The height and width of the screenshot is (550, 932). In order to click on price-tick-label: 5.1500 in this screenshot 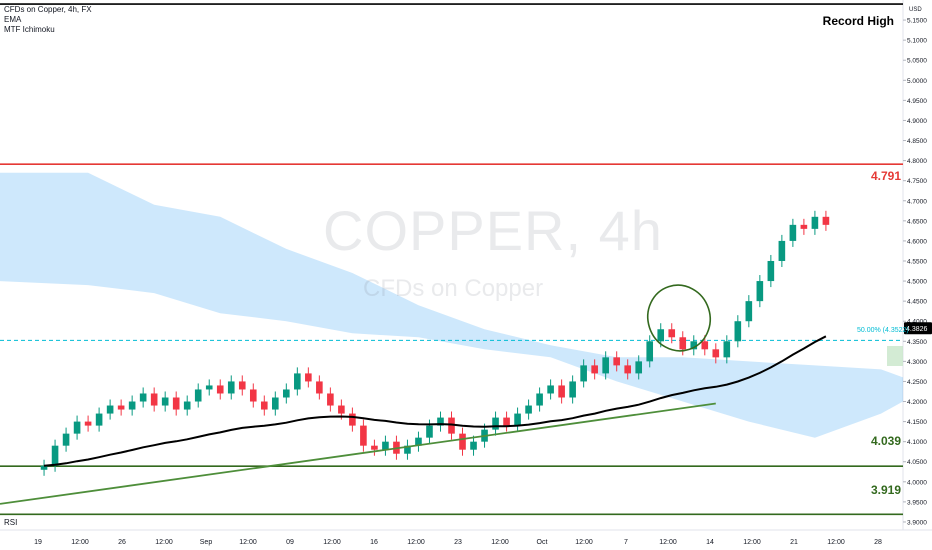, I will do `click(917, 21)`.